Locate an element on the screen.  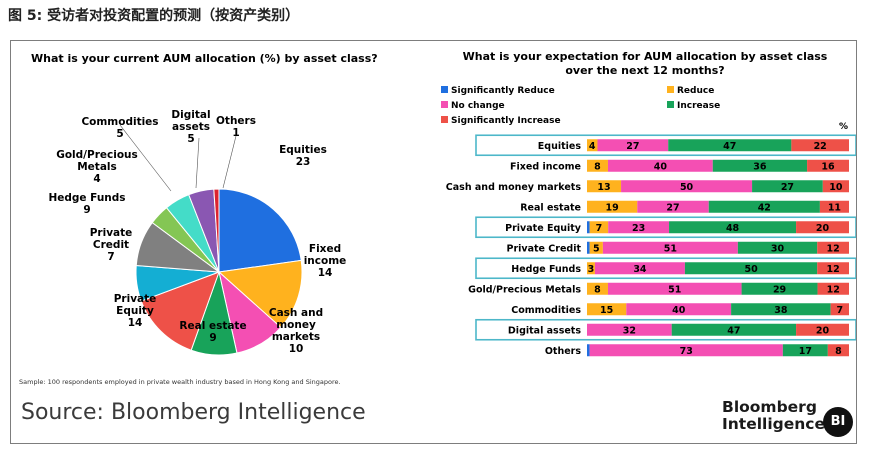
bar-value-gold-precious-metals-increase: 29 is located at coordinates (779, 289).